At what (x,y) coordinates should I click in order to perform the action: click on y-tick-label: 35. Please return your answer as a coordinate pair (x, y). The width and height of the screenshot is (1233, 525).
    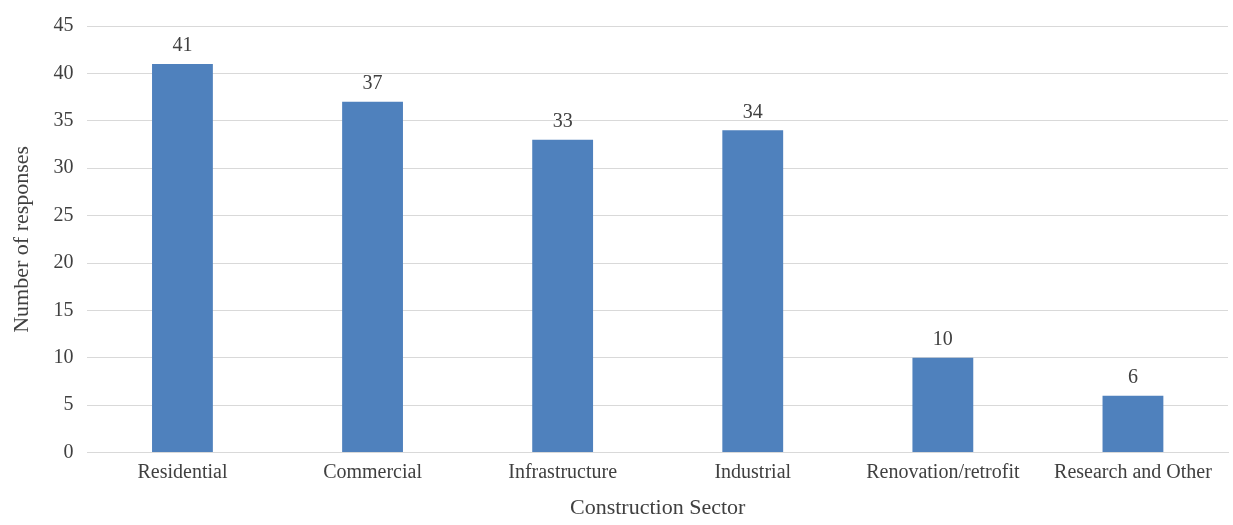
    Looking at the image, I should click on (63, 119).